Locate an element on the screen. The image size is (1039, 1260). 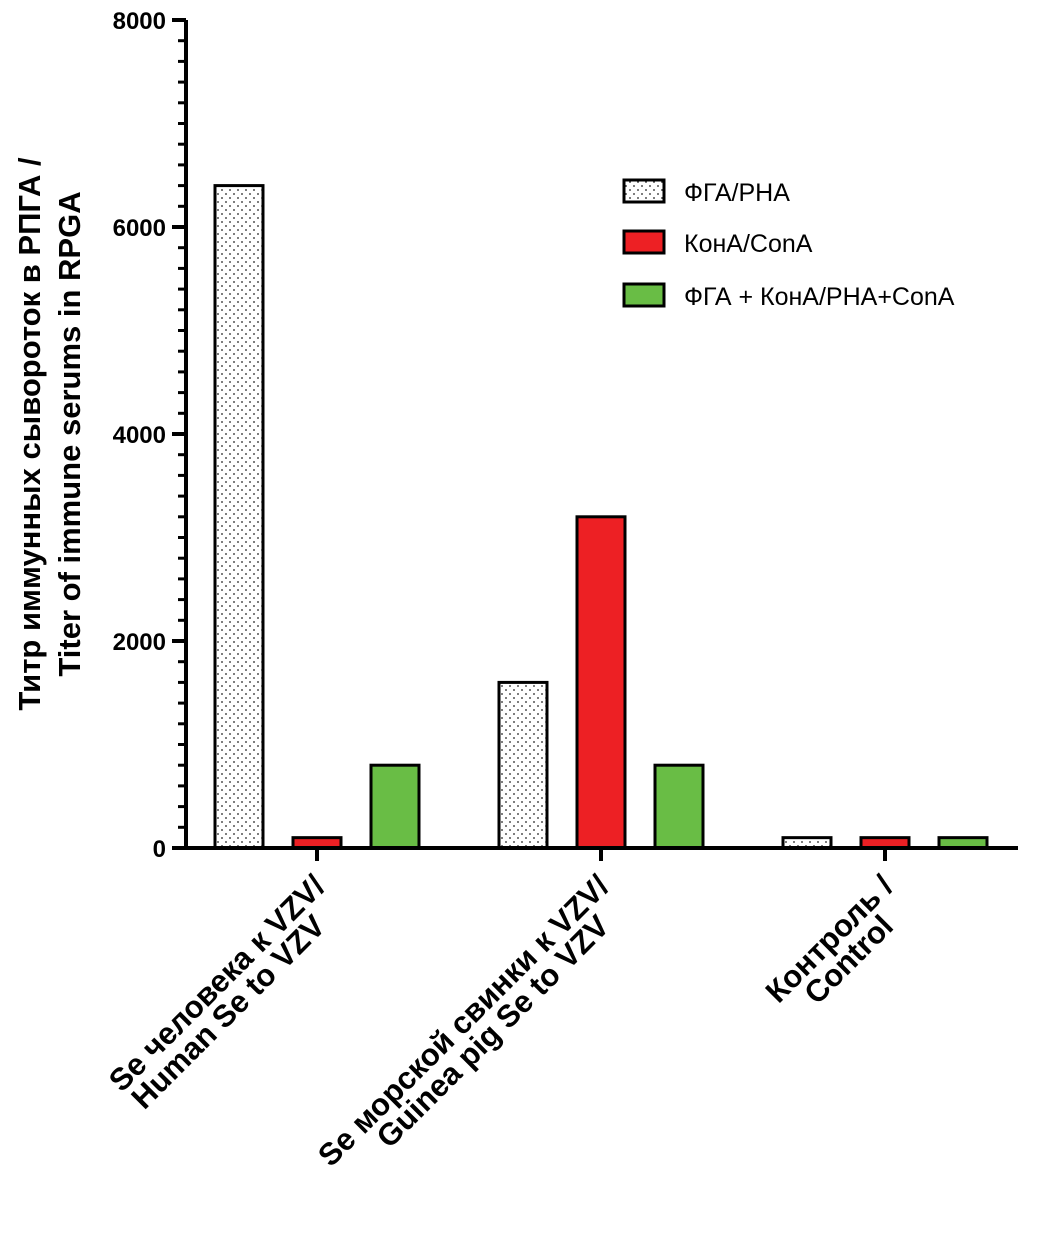
legend-label: ФГА/PHA is located at coordinates (737, 193).